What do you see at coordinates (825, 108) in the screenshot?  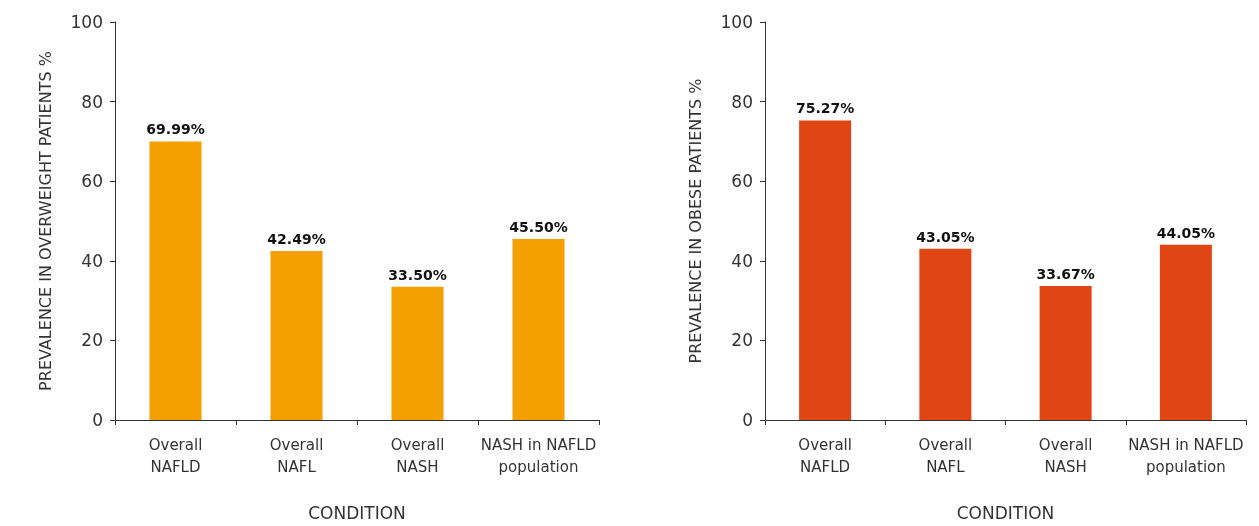 I see `data-label: 75.27%` at bounding box center [825, 108].